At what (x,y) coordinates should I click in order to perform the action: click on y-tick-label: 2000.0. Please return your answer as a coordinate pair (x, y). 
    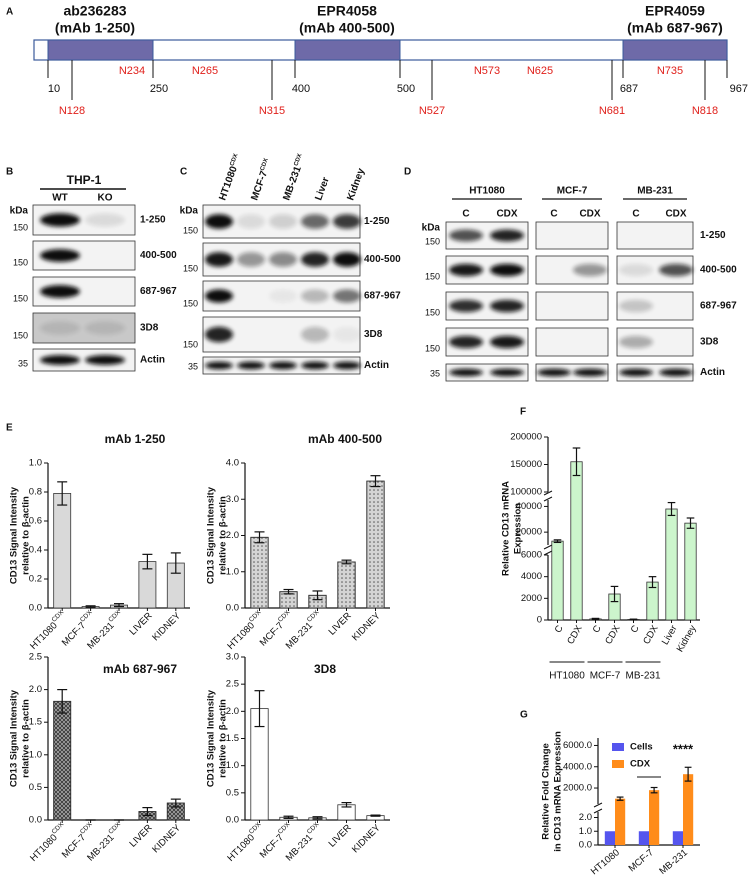
    Looking at the image, I should click on (577, 788).